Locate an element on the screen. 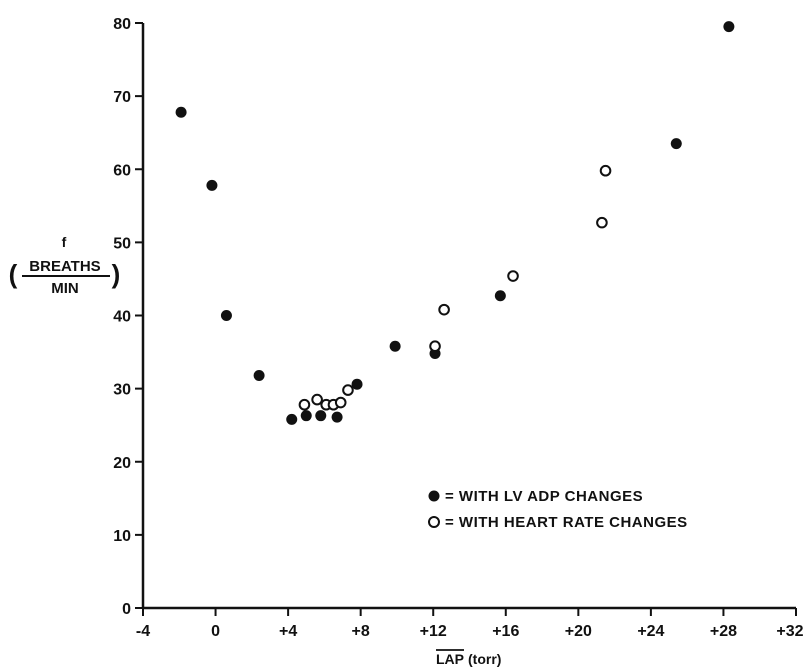  y-axis-open-paren: ( is located at coordinates (13, 274).